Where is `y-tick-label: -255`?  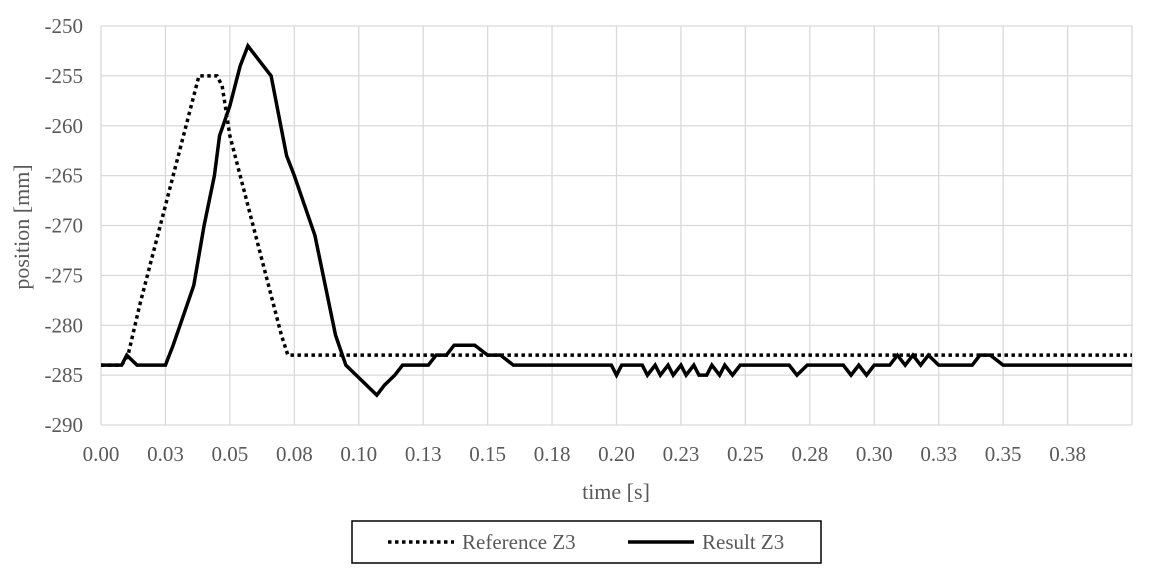 y-tick-label: -255 is located at coordinates (64, 76).